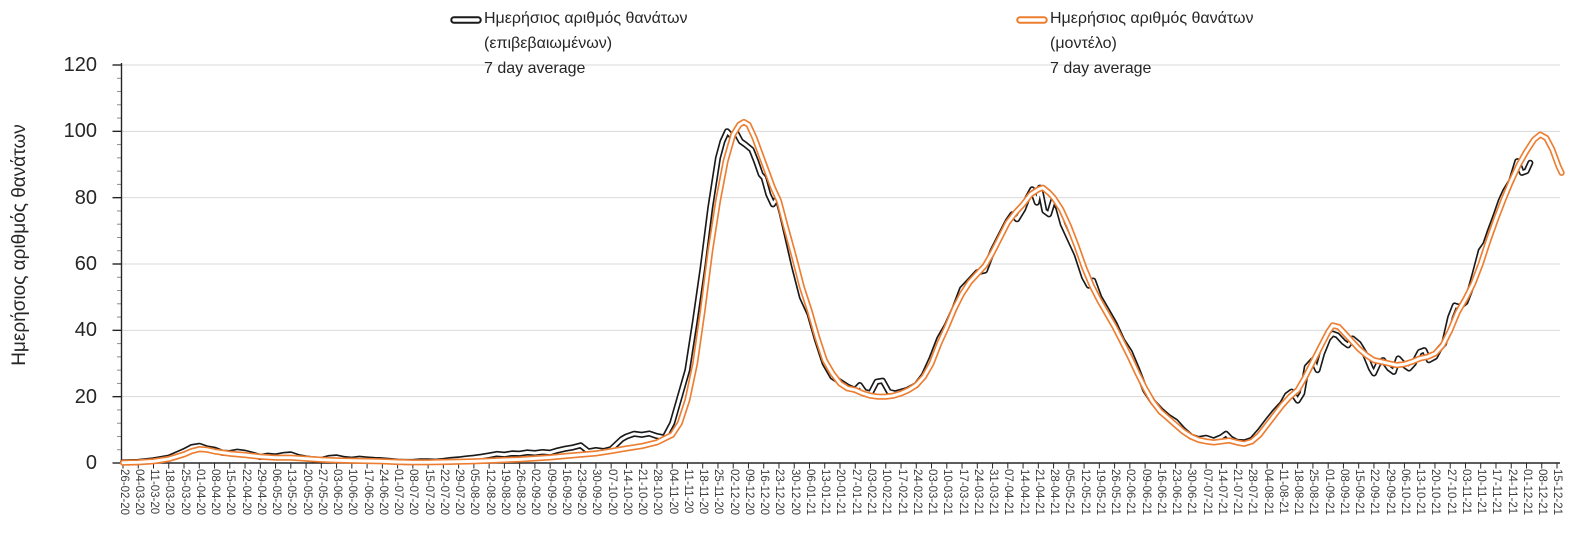 The width and height of the screenshot is (1588, 558). I want to click on x-tick-label: 15-07-20, so click(428, 492).